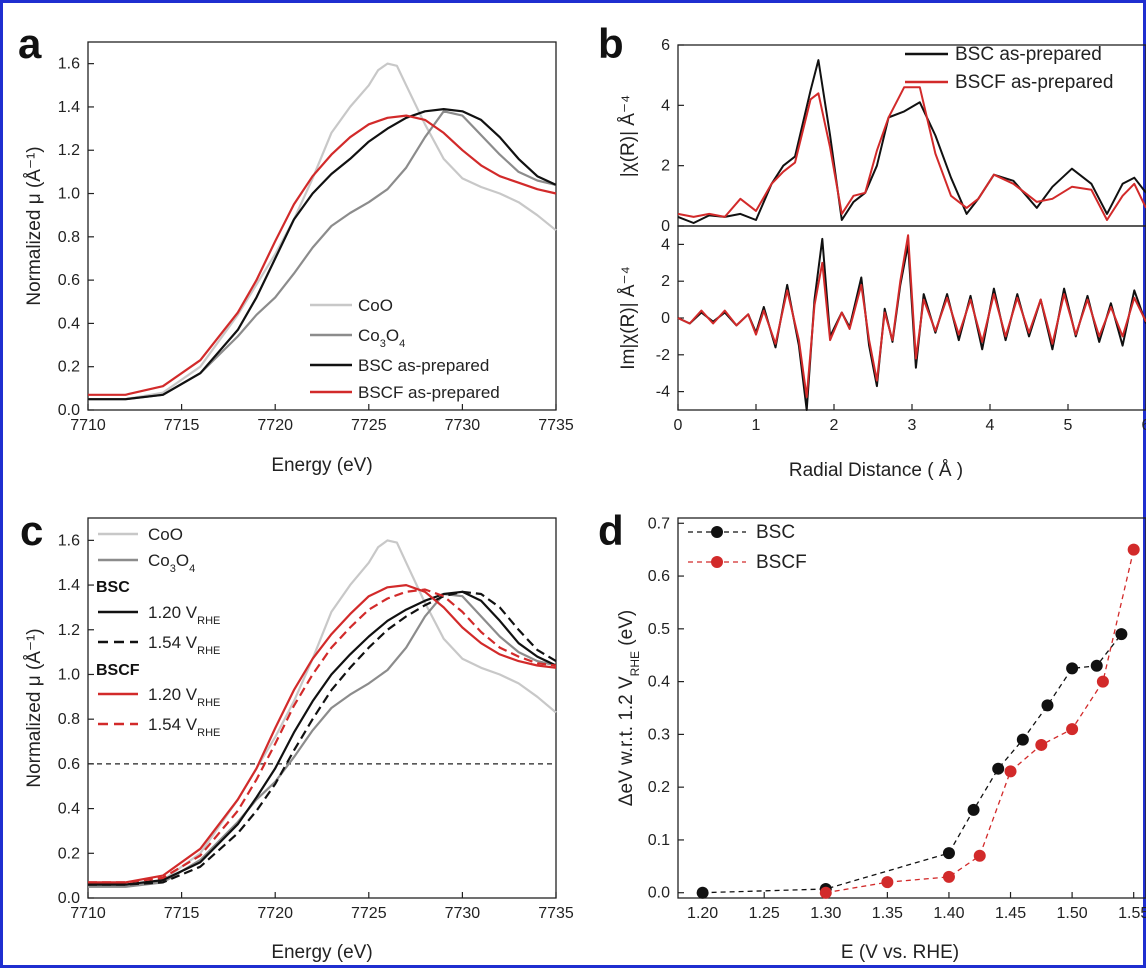 This screenshot has height=968, width=1146. I want to click on y-axis-label-sub: RHE, so click(635, 663).